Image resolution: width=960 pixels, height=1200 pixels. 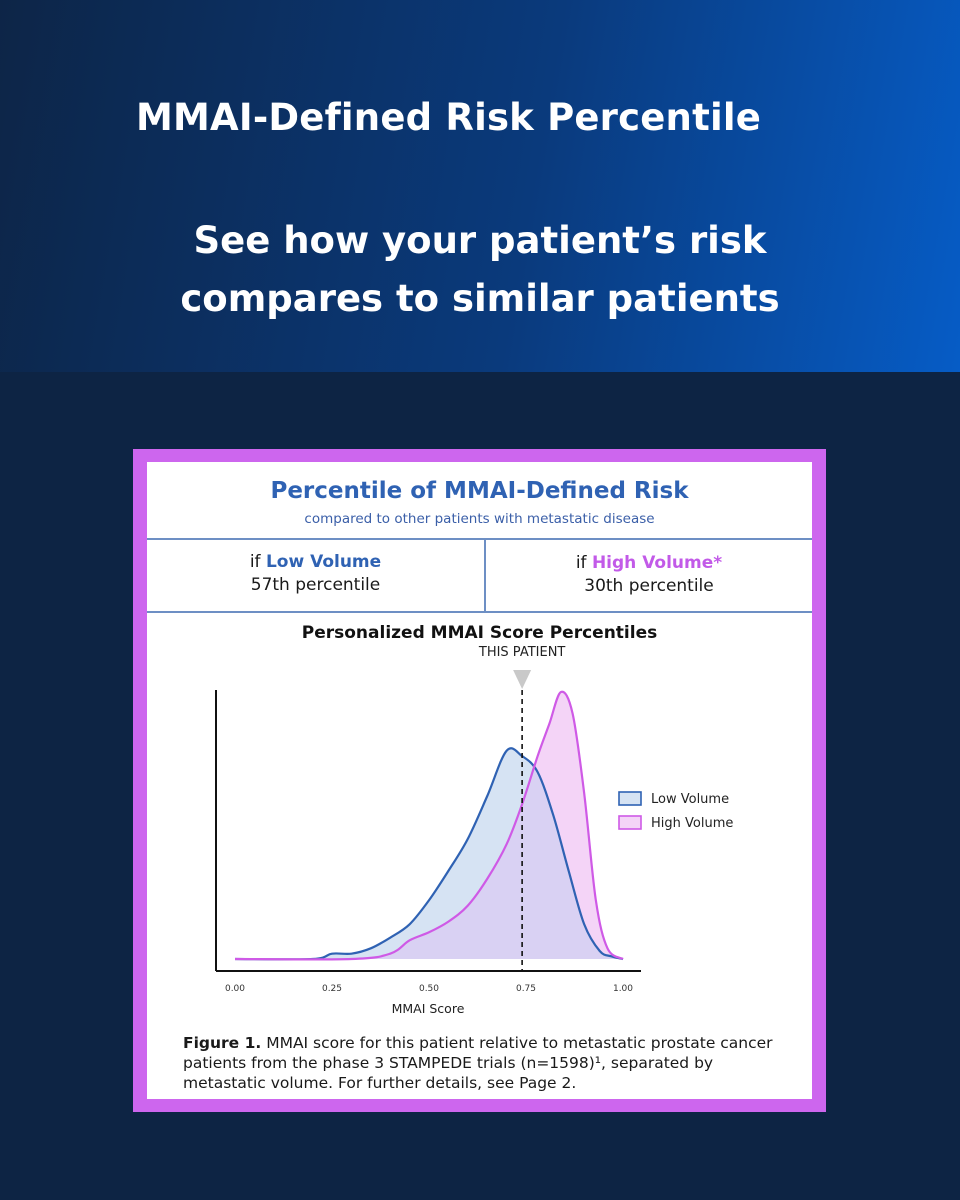 What do you see at coordinates (479, 491) in the screenshot?
I see `card-title: Percentile of MMAI-Defined Risk` at bounding box center [479, 491].